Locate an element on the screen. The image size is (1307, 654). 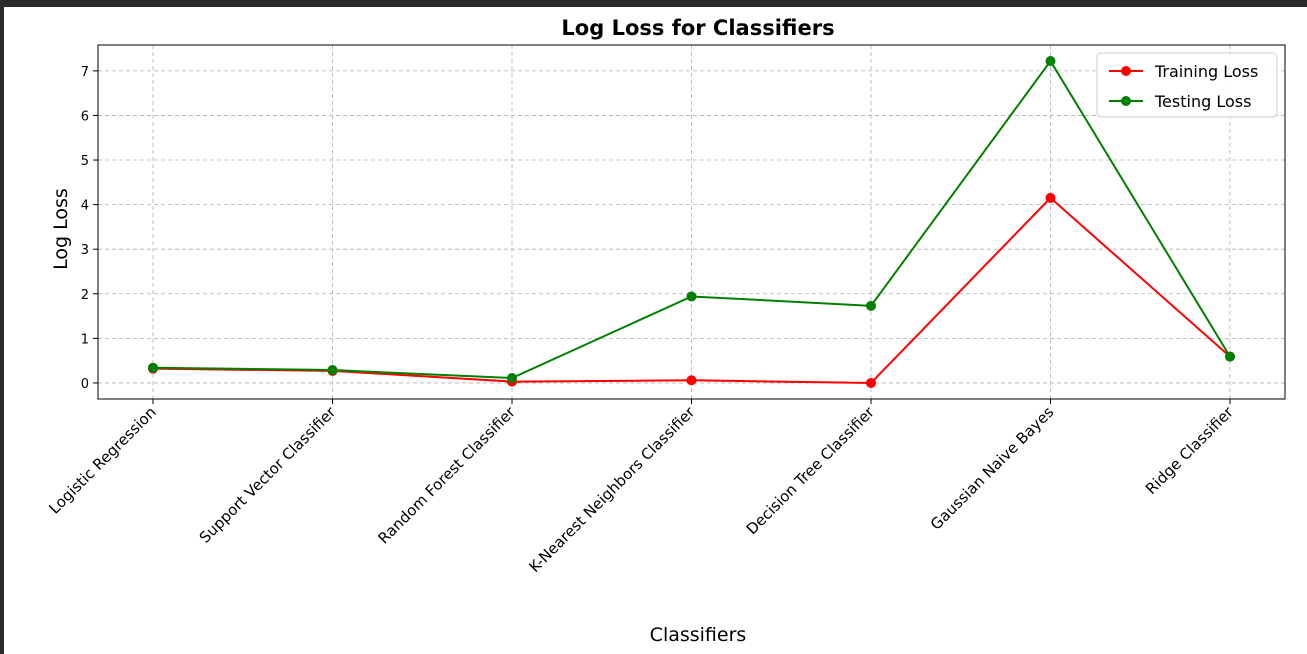
legend-label: Testing Loss is located at coordinates (1202, 101).